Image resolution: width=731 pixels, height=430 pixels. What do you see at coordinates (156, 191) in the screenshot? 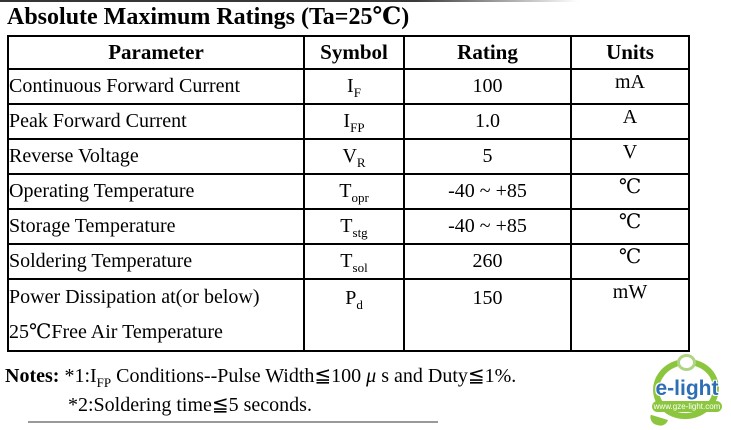
I see `parameter-cell: Operating Temperature` at bounding box center [156, 191].